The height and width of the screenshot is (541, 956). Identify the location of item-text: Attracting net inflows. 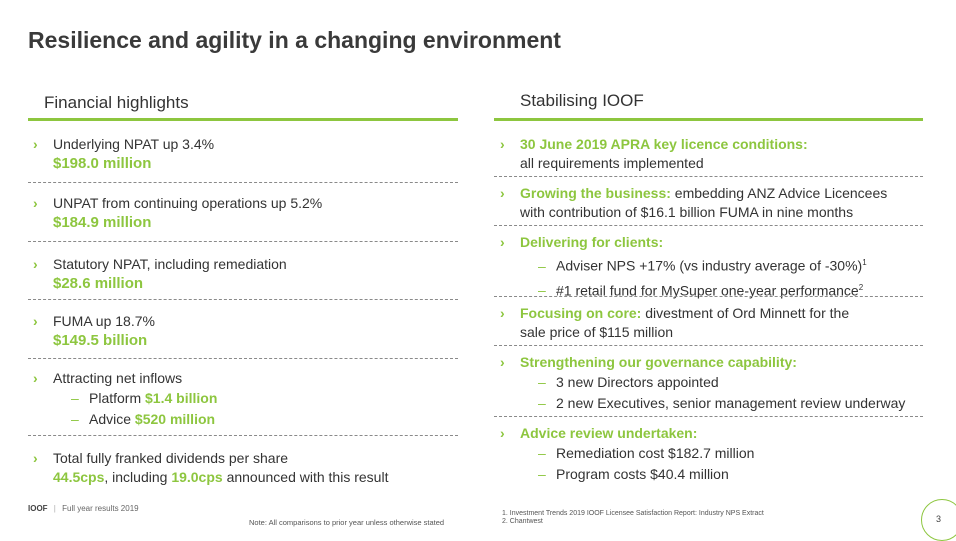
(118, 378).